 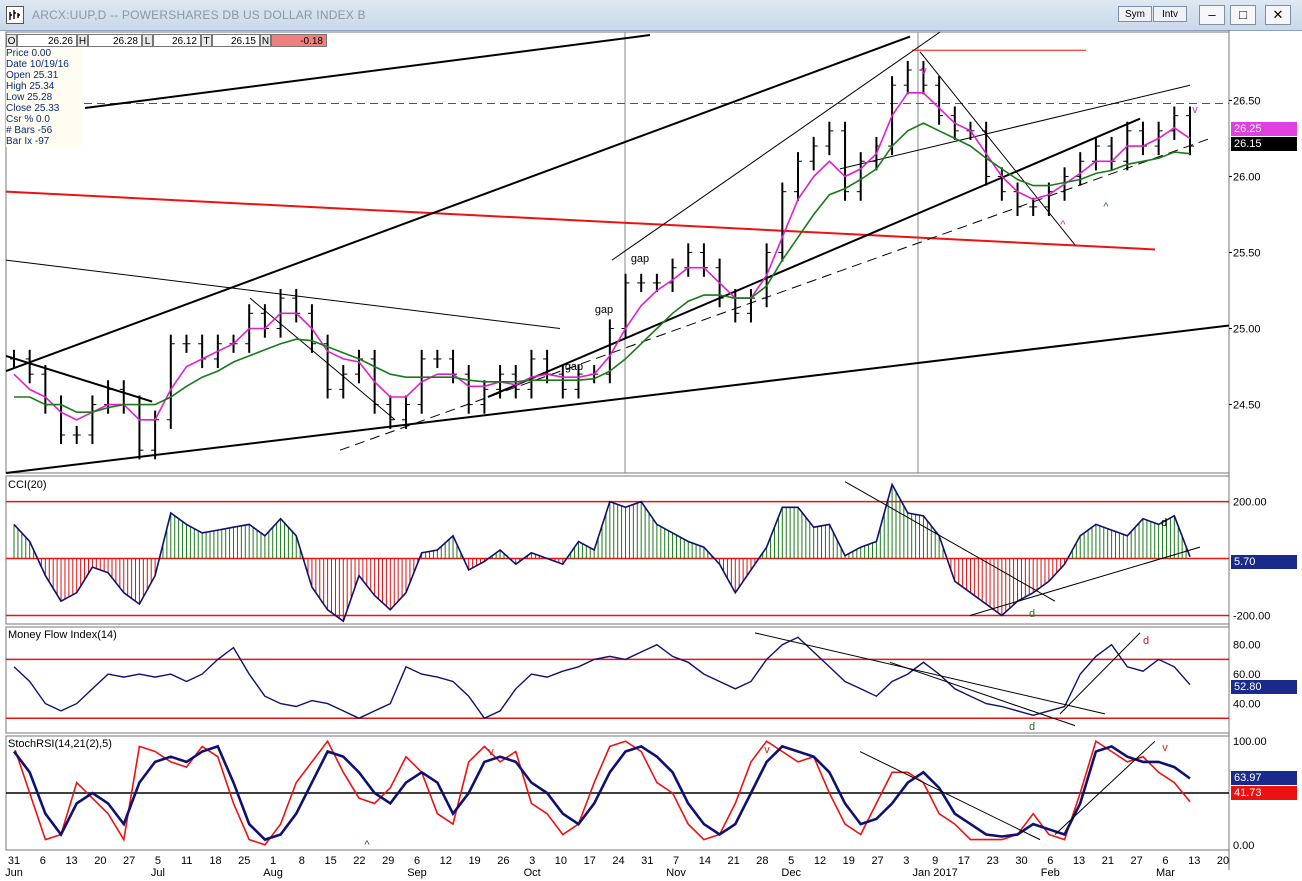 What do you see at coordinates (273, 861) in the screenshot?
I see `x-tick-label: 1` at bounding box center [273, 861].